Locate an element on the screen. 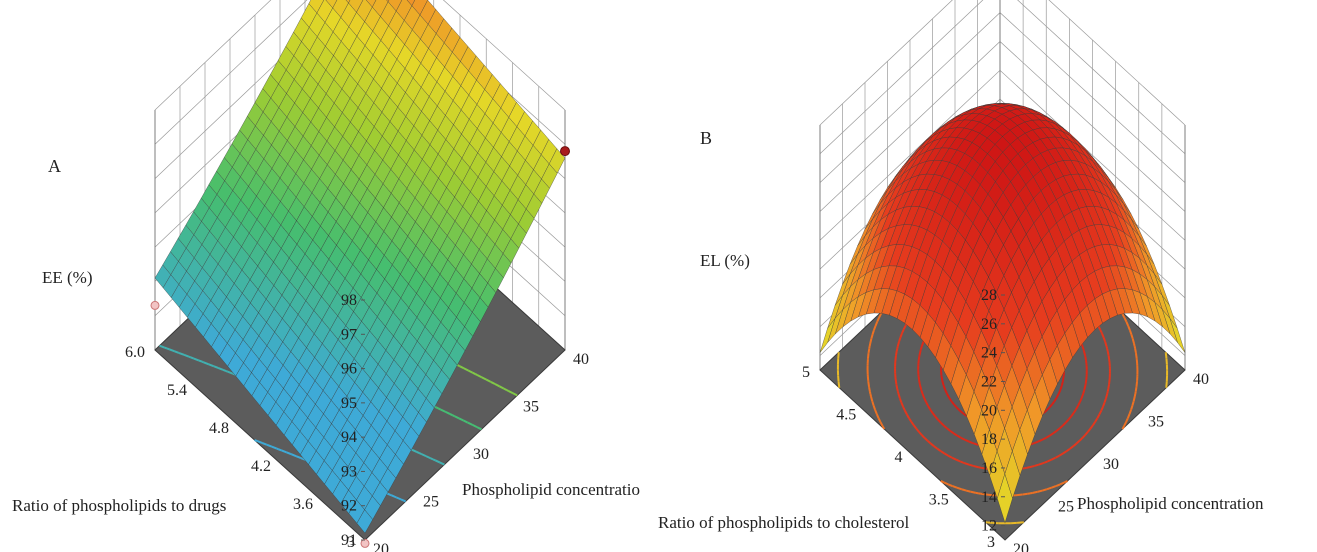 This screenshot has width=1317, height=552. z-tick-label: 93 is located at coordinates (349, 471).